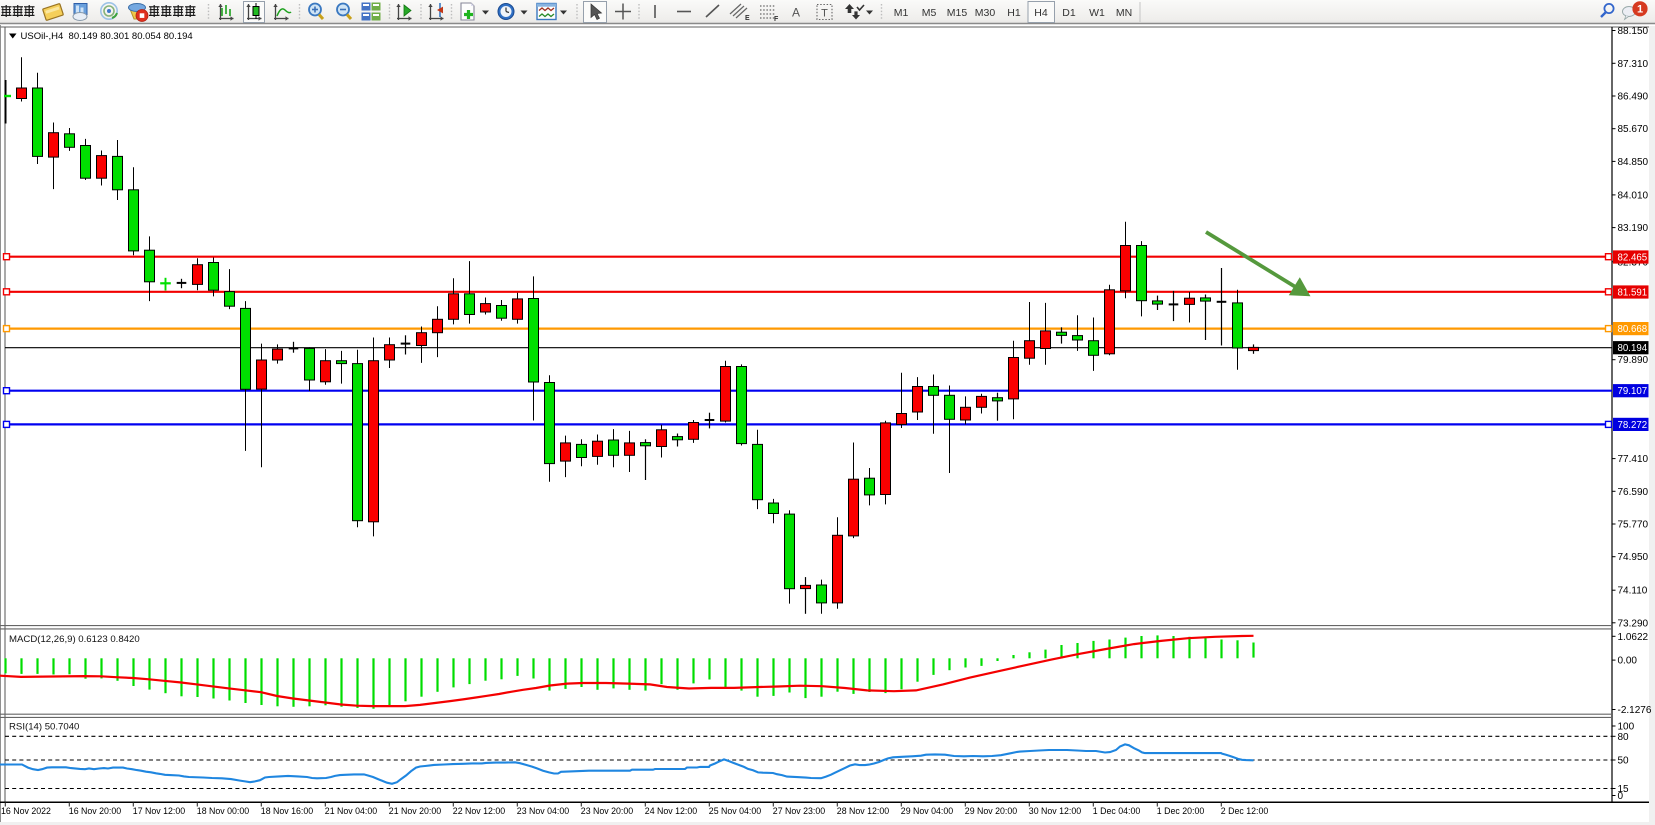  Describe the element at coordinates (1633, 228) in the screenshot. I see `svg-text: 83.190` at that location.